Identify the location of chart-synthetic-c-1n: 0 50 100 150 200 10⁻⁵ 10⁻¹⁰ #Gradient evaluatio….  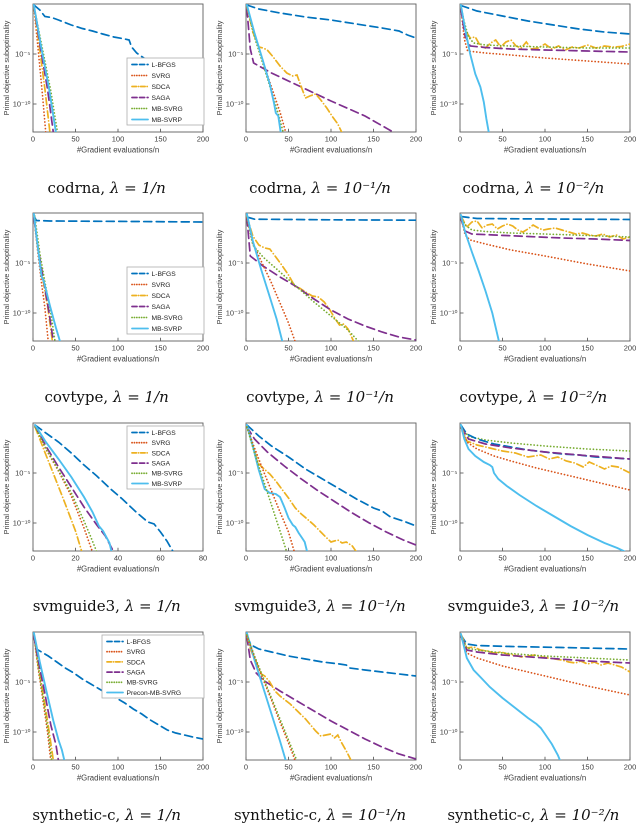
(105, 706).